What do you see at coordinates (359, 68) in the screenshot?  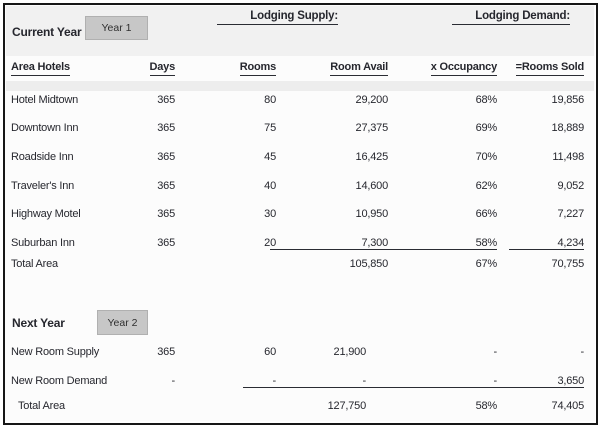 I see `column-header-room-avail: Room Avail` at bounding box center [359, 68].